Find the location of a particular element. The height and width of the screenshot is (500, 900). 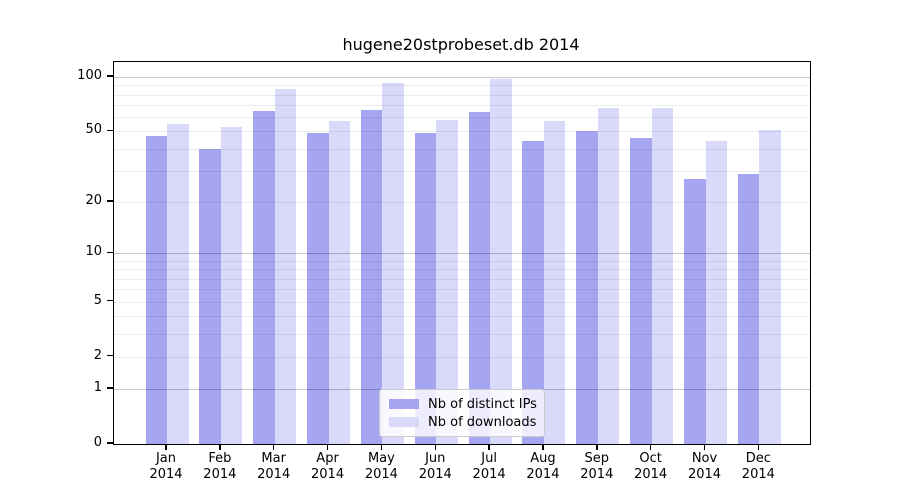

bar-distinct-ips-oct is located at coordinates (641, 290).